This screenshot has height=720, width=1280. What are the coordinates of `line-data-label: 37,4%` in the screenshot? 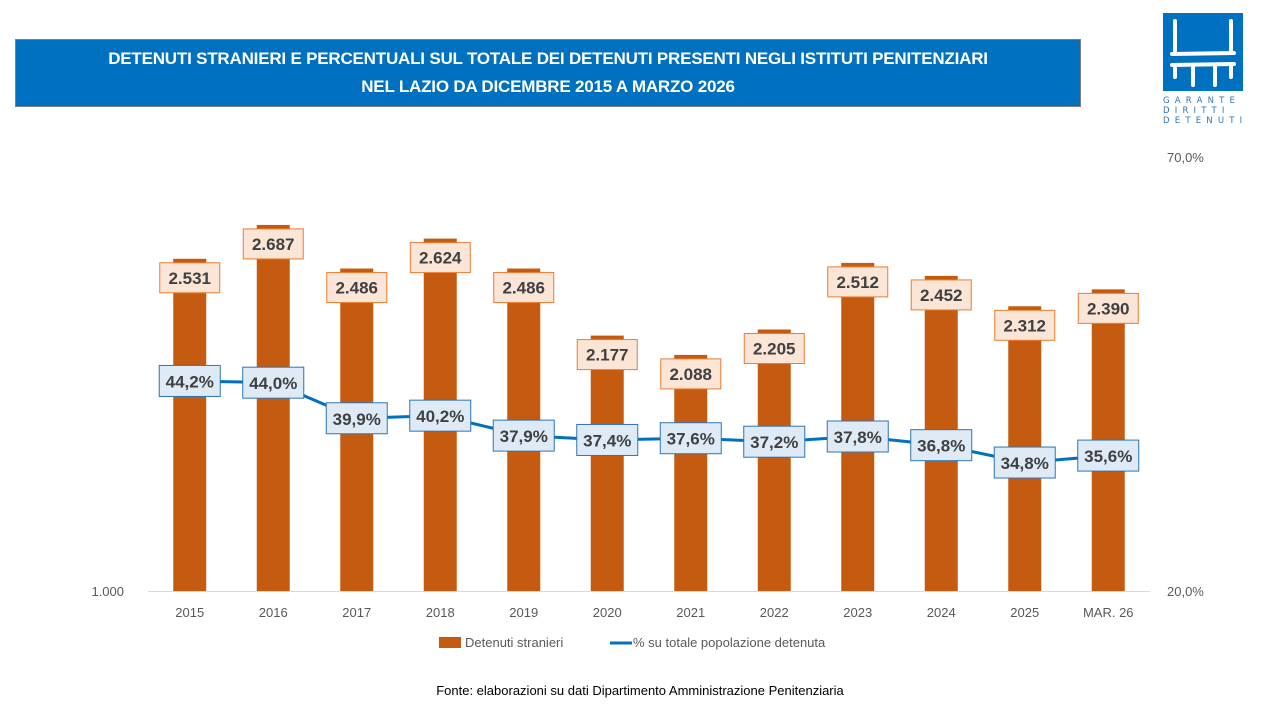 It's located at (607, 440).